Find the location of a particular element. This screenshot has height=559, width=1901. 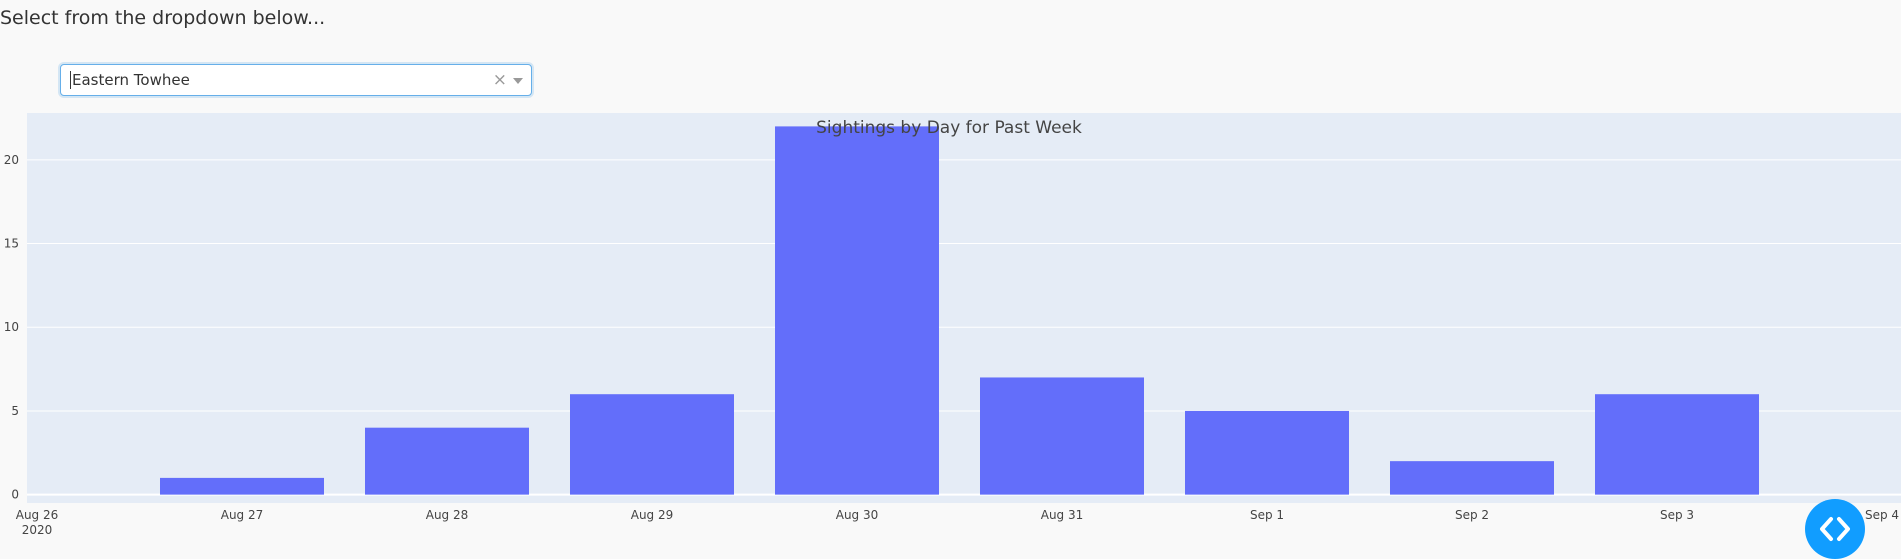

chevron-down-icon is located at coordinates (518, 81).